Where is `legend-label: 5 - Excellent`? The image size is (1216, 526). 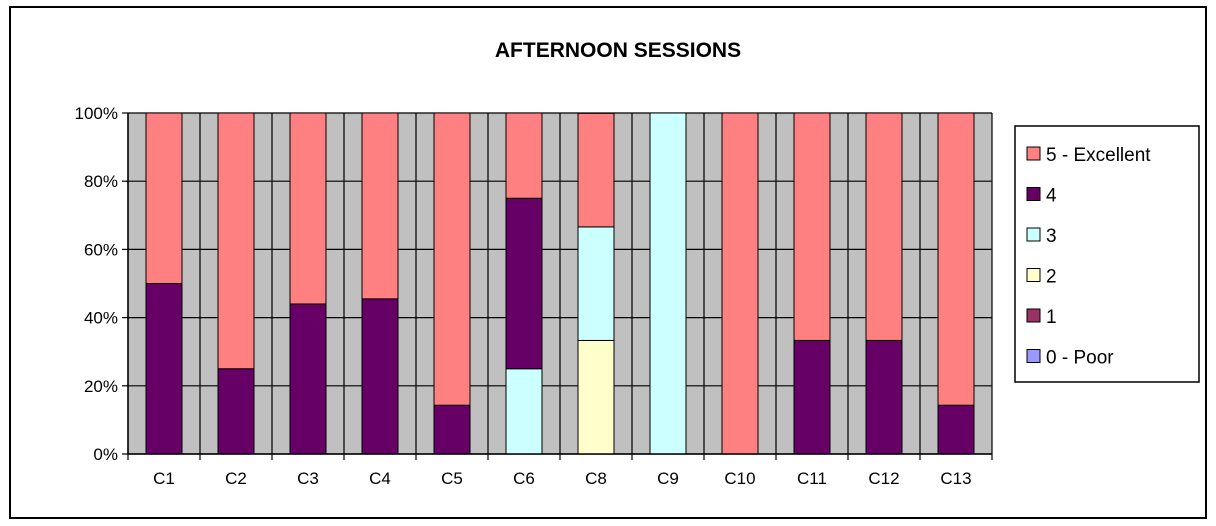
legend-label: 5 - Excellent is located at coordinates (1098, 155).